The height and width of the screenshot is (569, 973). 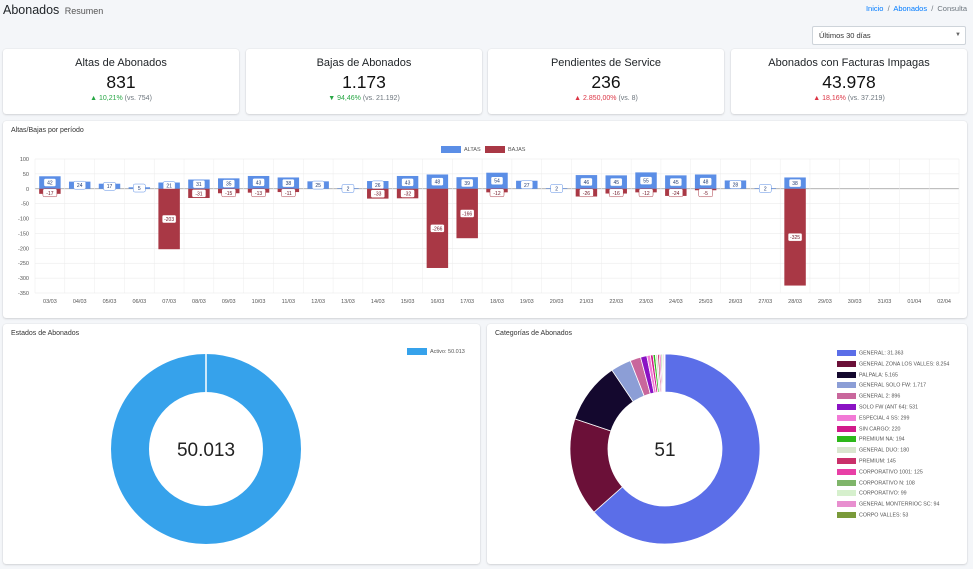 What do you see at coordinates (675, 194) in the screenshot?
I see `data-label-bajas: -24` at bounding box center [675, 194].